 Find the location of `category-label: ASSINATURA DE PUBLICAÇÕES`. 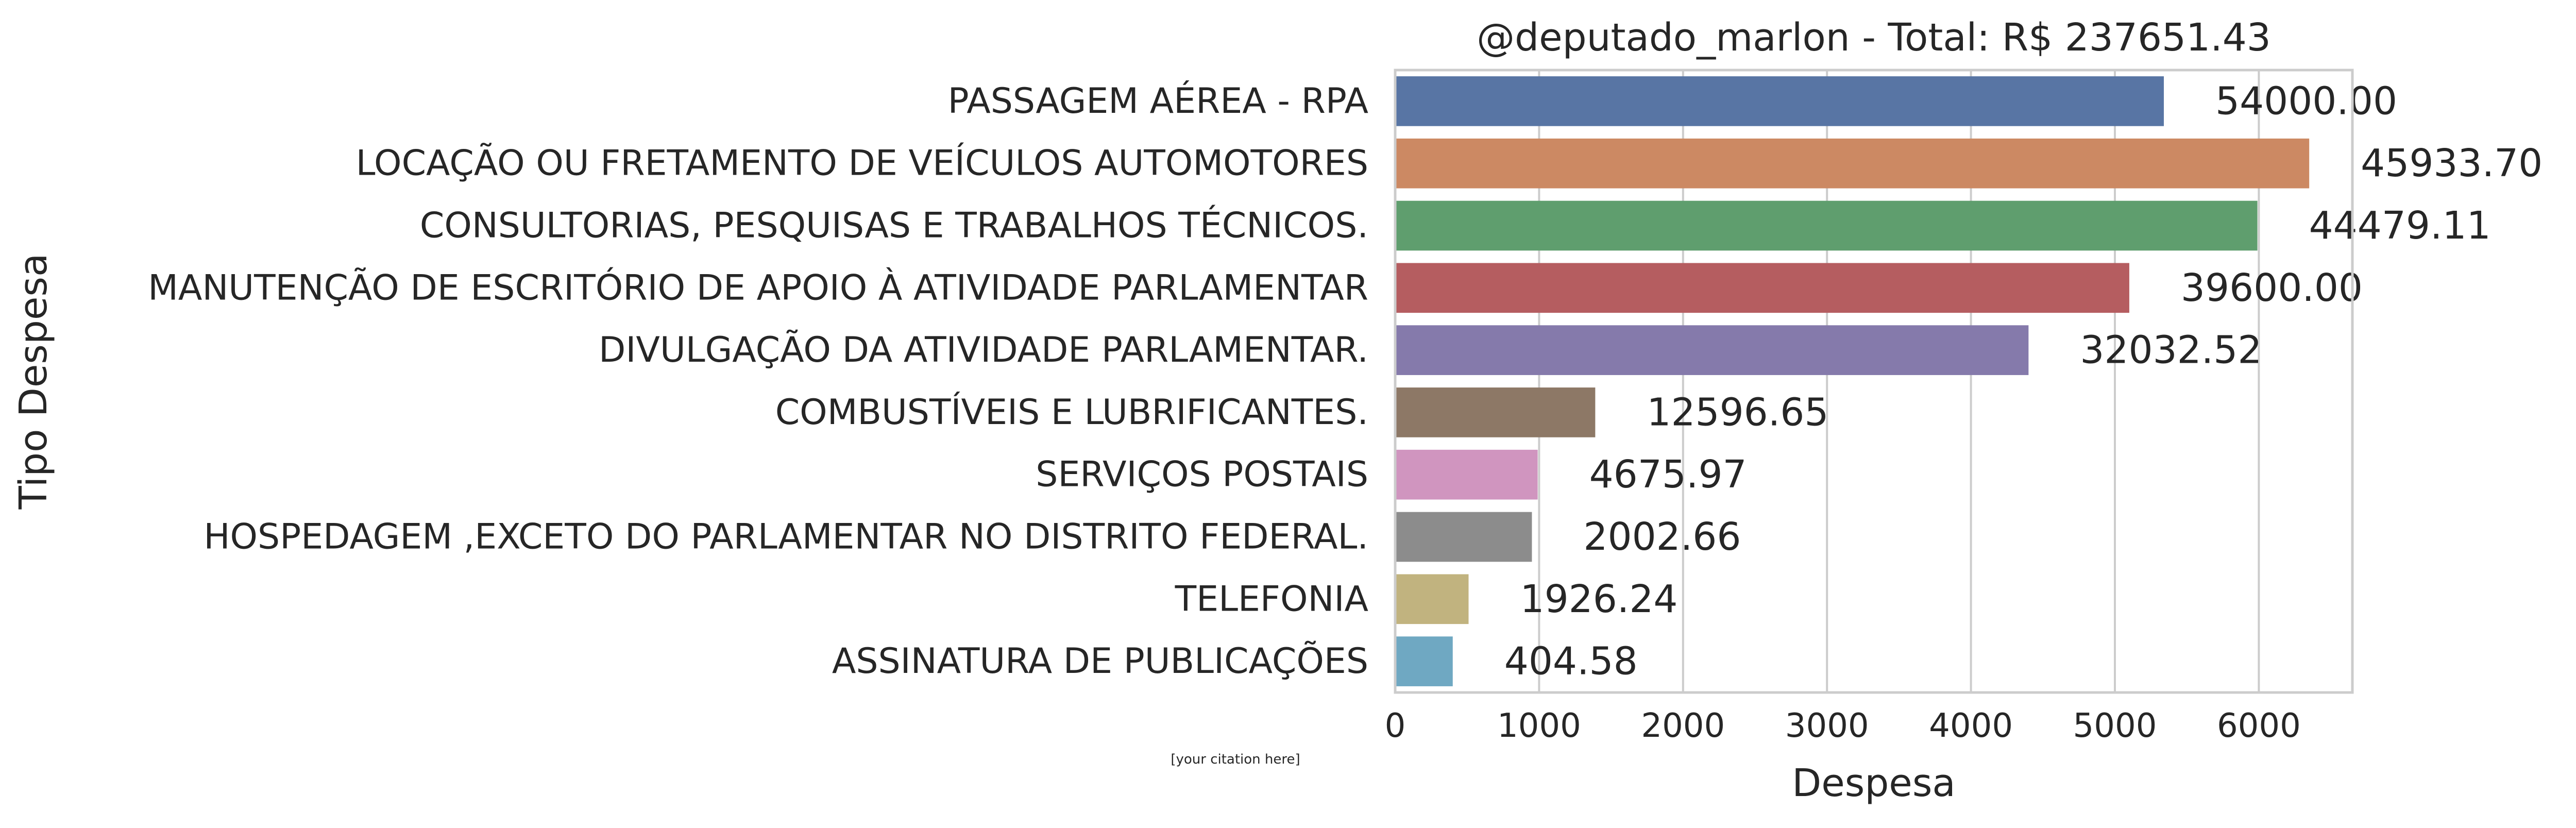

category-label: ASSINATURA DE PUBLICAÇÕES is located at coordinates (1100, 662).